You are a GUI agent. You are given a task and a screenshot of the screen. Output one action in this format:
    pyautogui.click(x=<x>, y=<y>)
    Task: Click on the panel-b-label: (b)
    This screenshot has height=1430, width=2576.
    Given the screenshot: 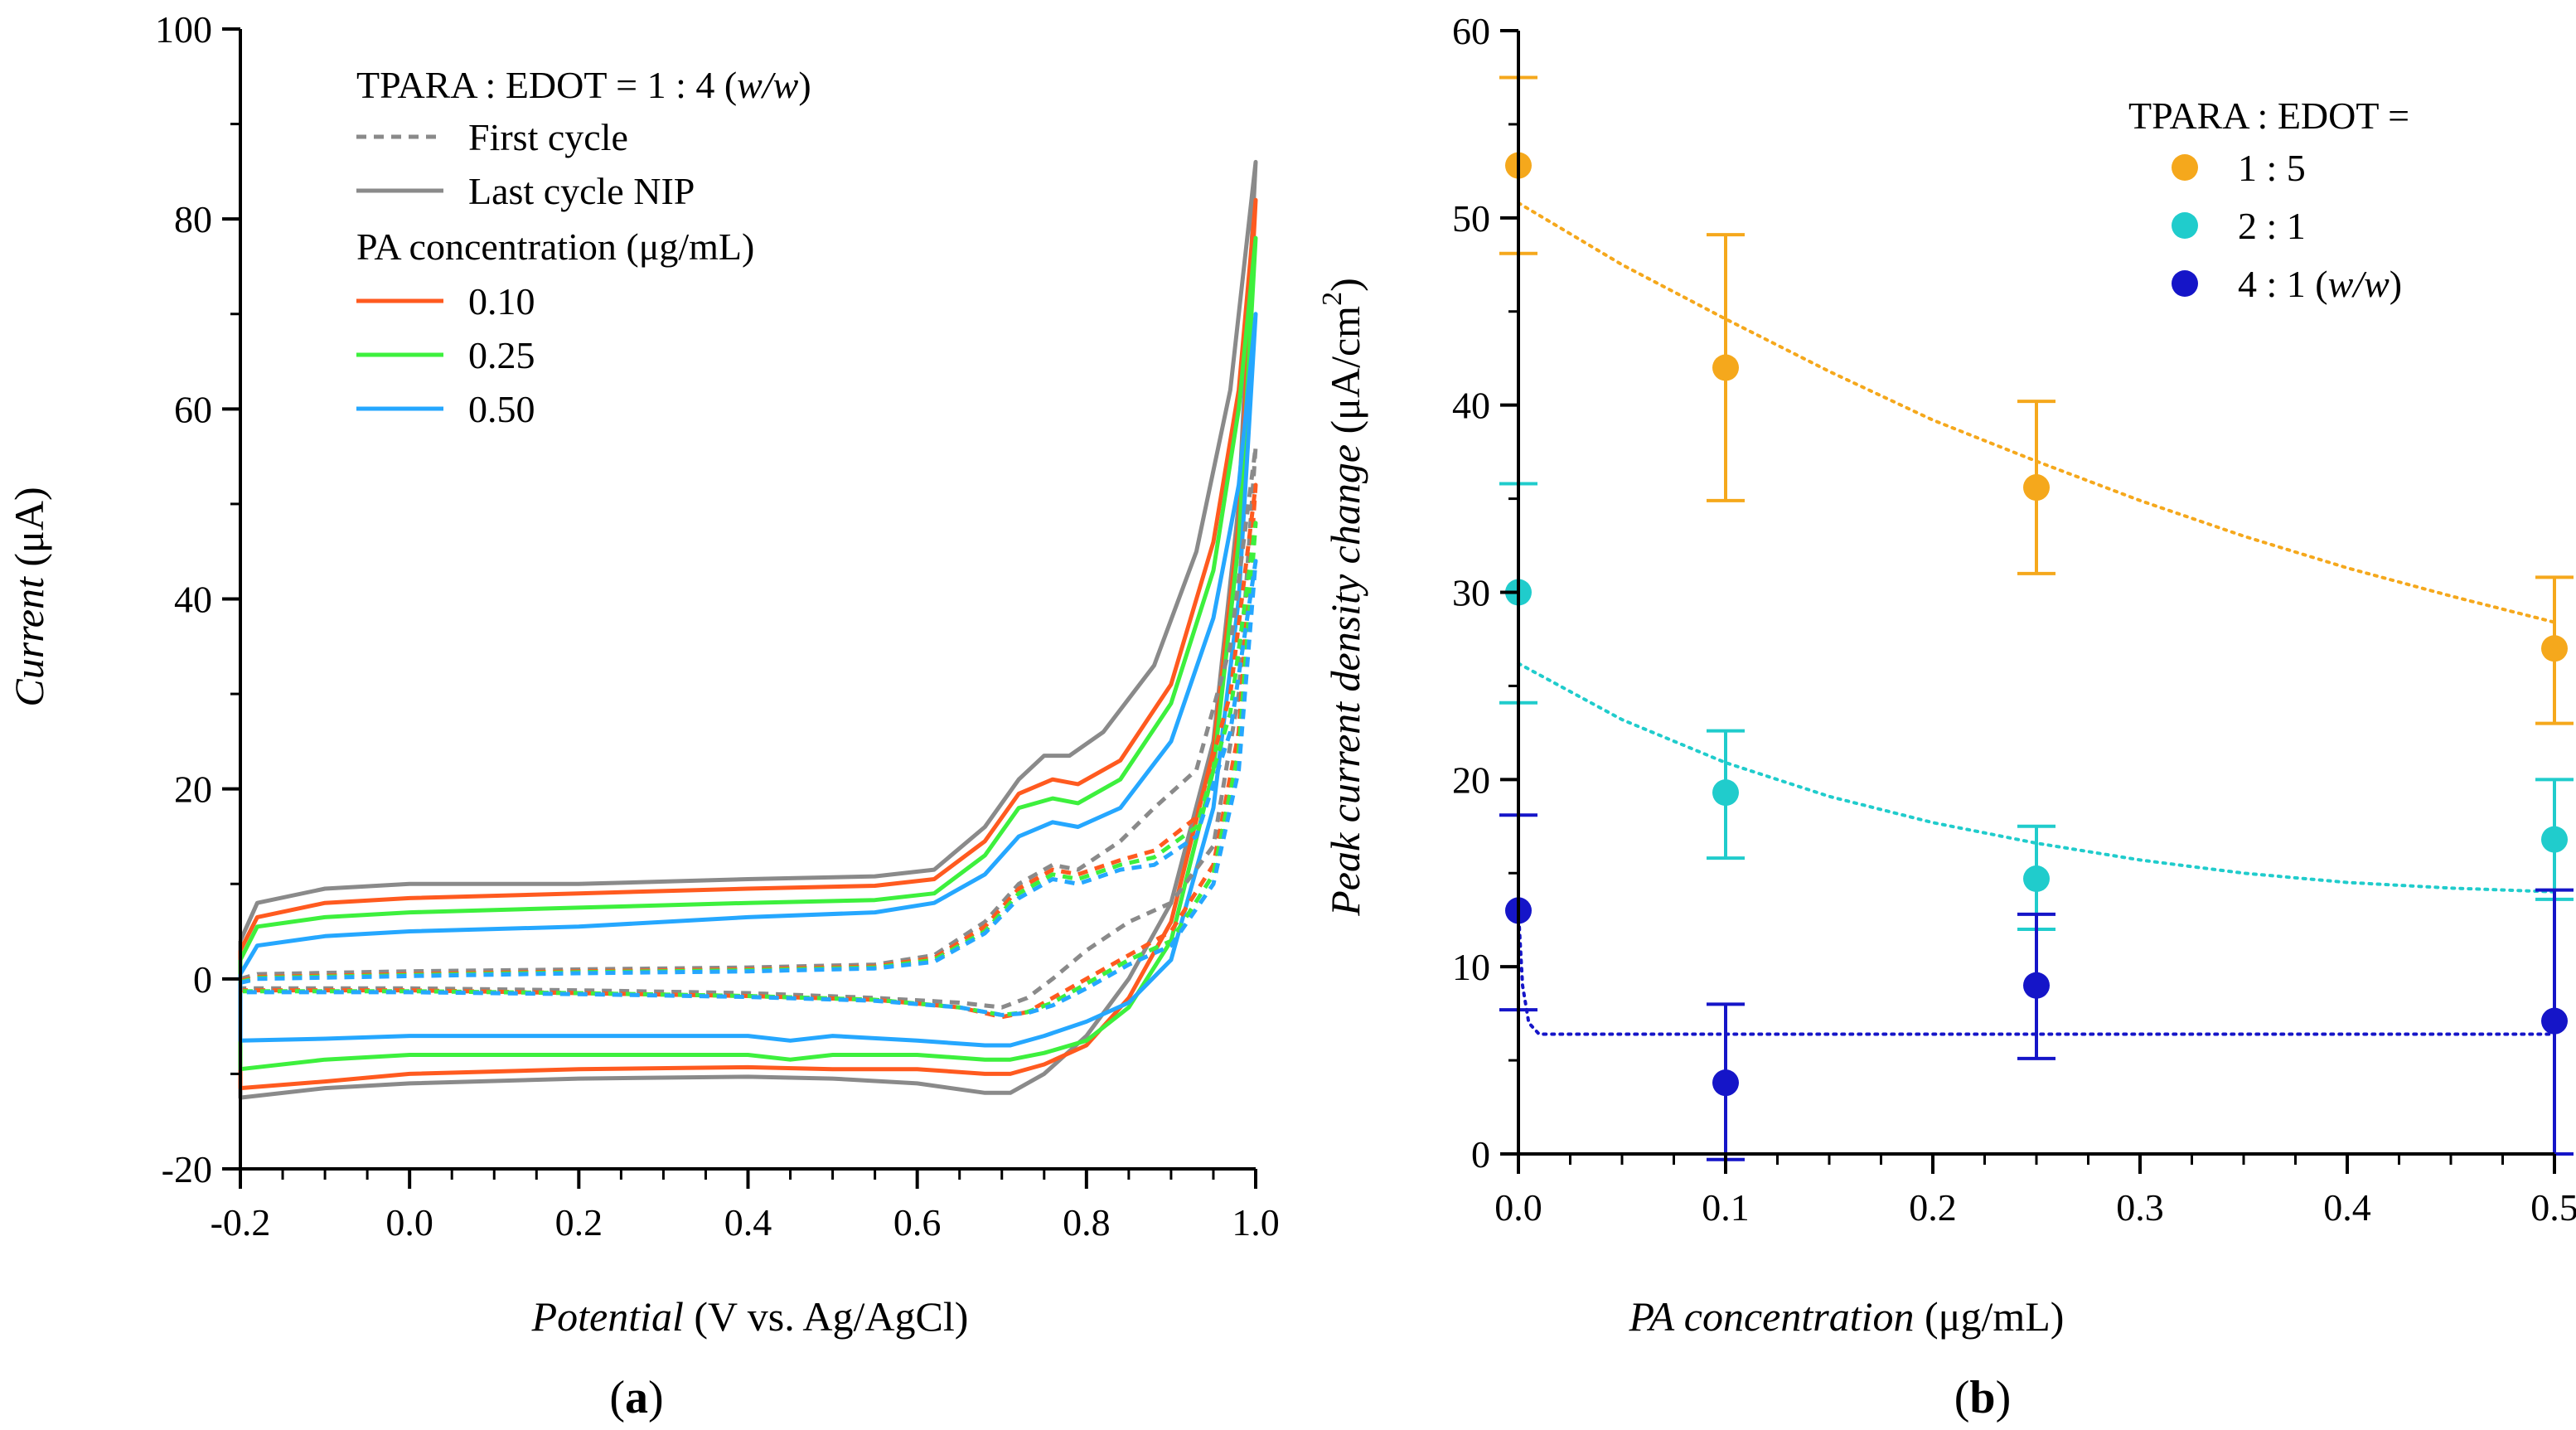 What is the action you would take?
    pyautogui.click(x=1982, y=1397)
    